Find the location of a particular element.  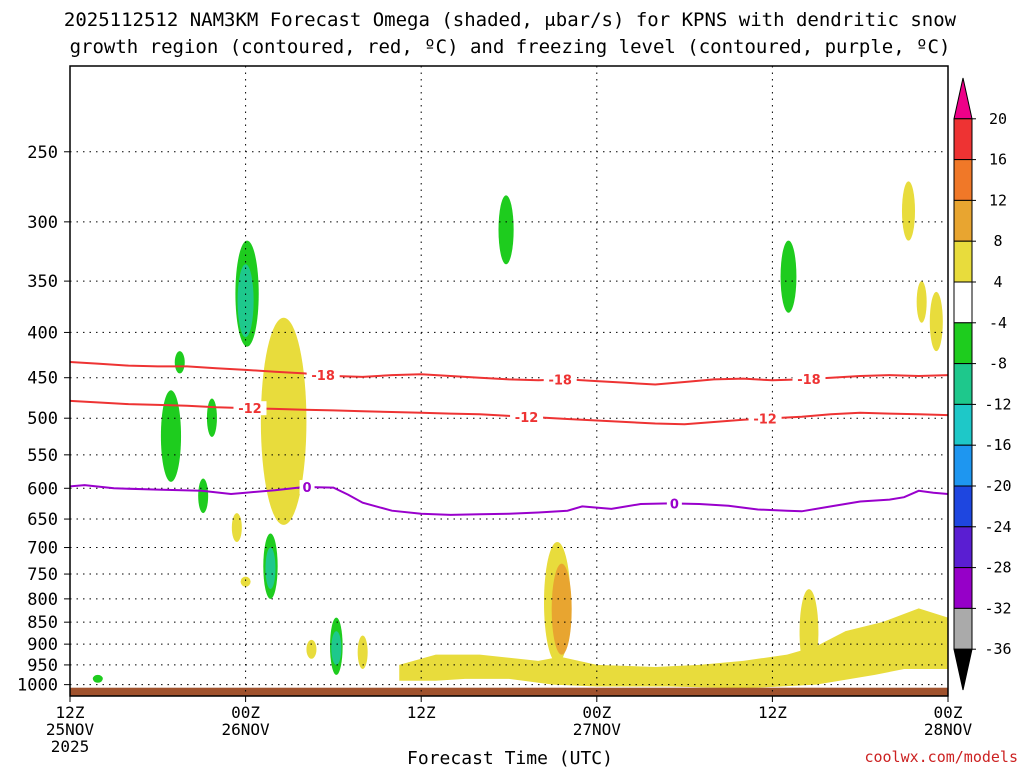

colorbar-label: -8 is located at coordinates (998, 364).